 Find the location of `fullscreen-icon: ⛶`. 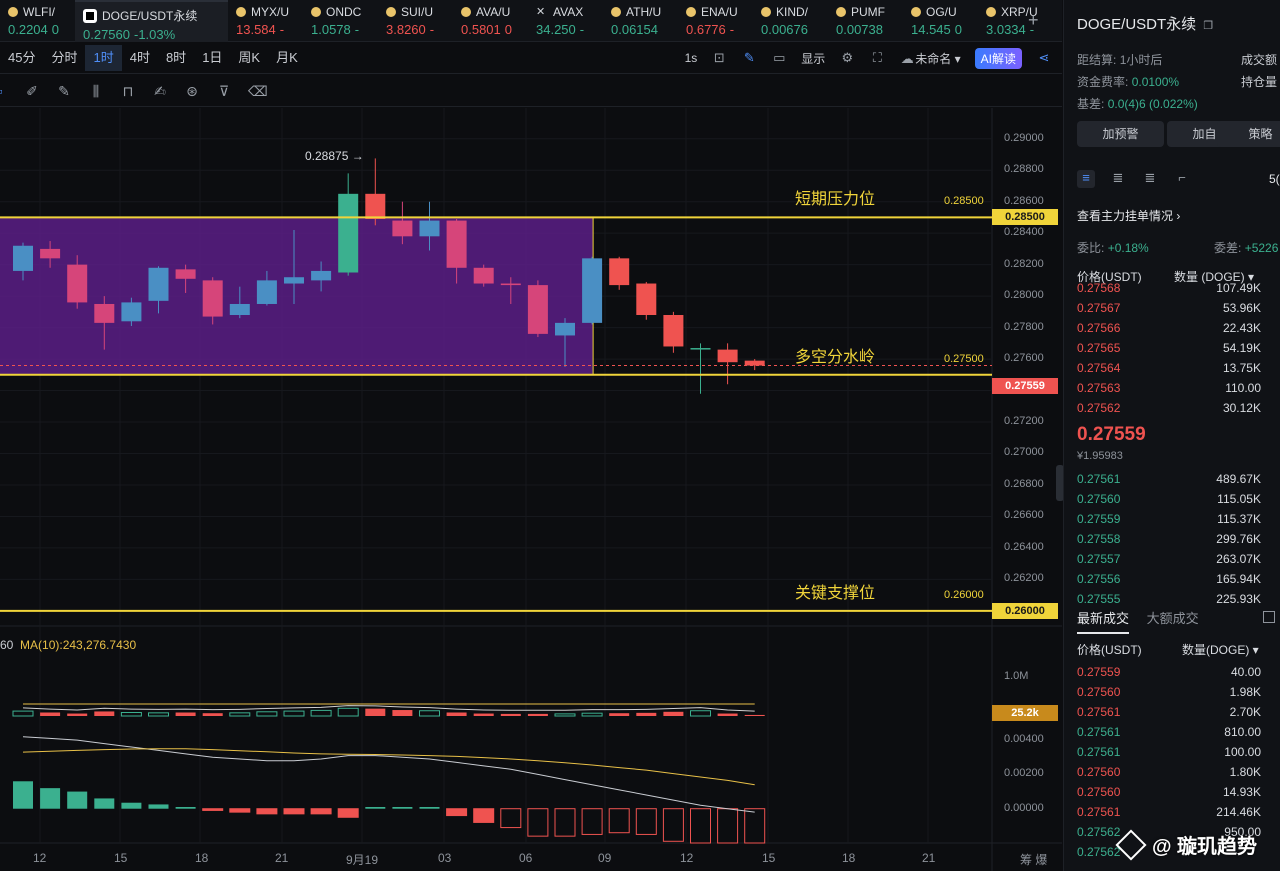

fullscreen-icon: ⛶ is located at coordinates (877, 57).